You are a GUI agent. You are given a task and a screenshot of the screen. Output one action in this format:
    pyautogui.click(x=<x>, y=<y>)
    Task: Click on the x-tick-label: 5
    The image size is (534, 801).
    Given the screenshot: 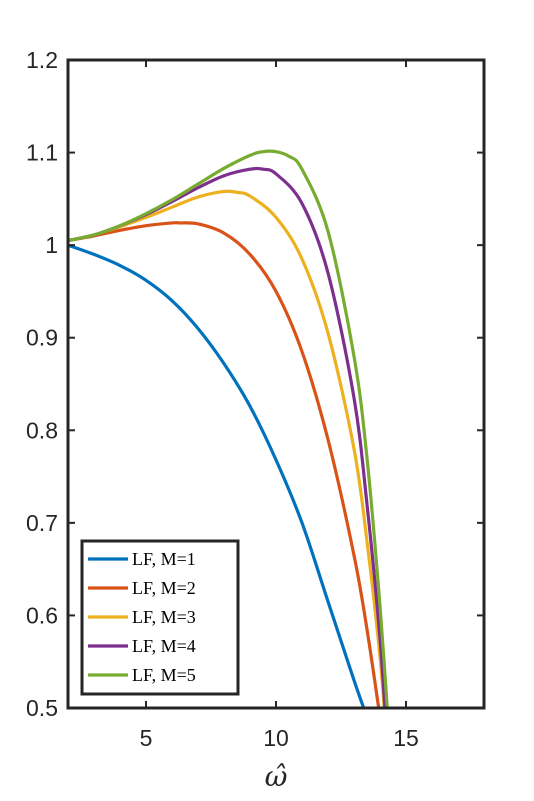 What is the action you would take?
    pyautogui.click(x=146, y=738)
    